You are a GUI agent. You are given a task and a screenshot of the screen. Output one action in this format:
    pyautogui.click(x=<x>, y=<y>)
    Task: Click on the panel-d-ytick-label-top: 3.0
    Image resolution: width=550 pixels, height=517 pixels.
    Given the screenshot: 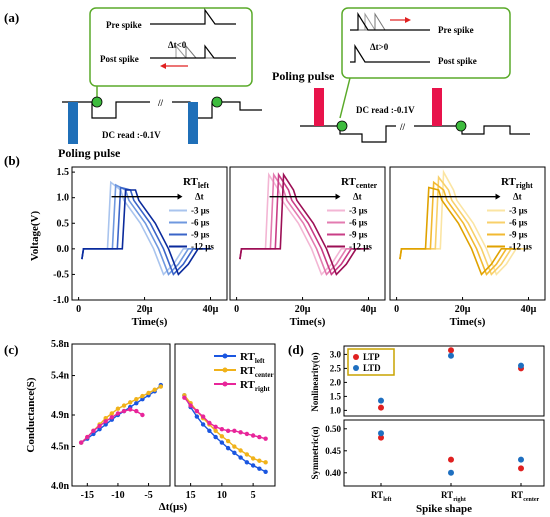 What is the action you would take?
    pyautogui.click(x=336, y=354)
    